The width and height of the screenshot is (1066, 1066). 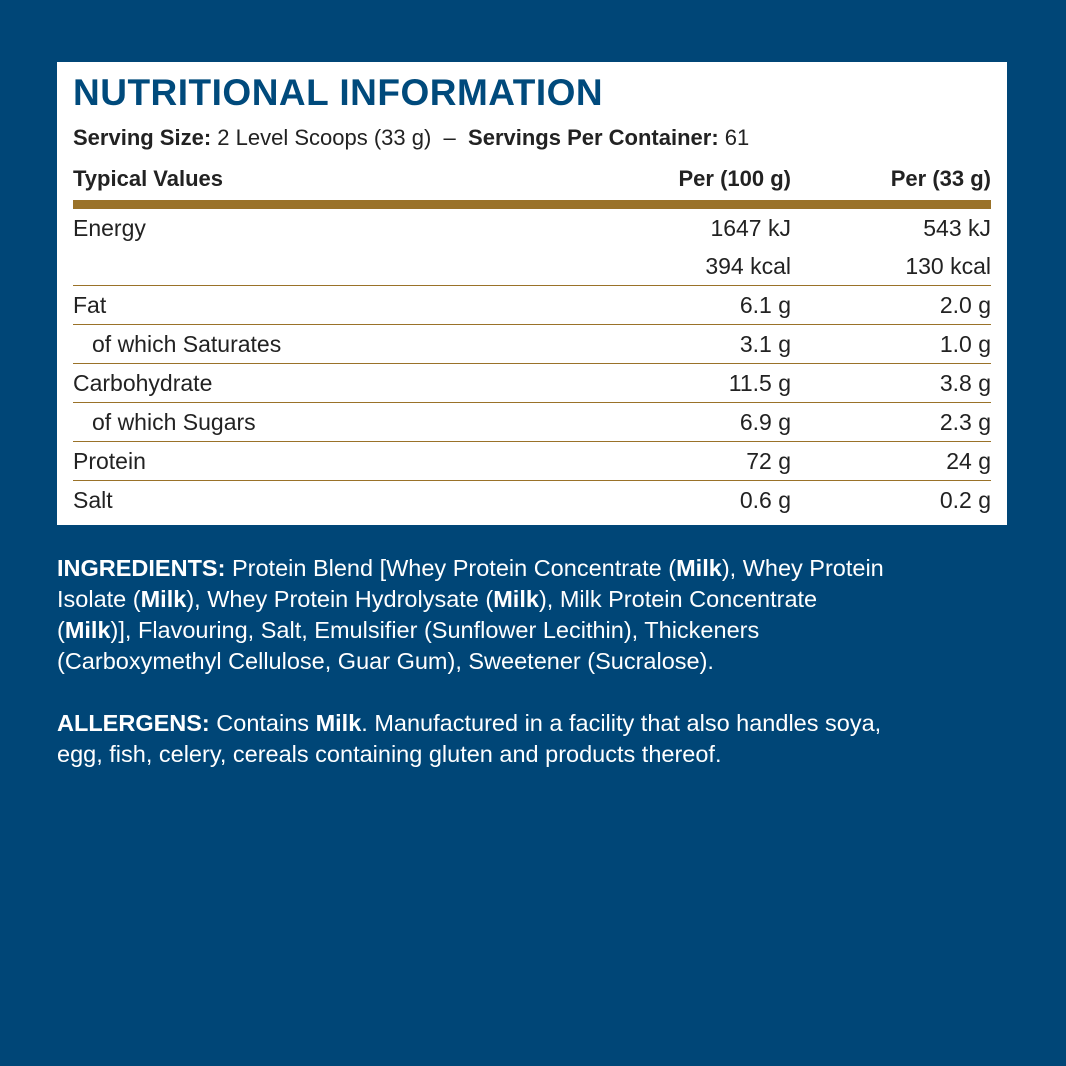 What do you see at coordinates (532, 228) in the screenshot?
I see `table-row: Energy 1647 kJ 543 kJ` at bounding box center [532, 228].